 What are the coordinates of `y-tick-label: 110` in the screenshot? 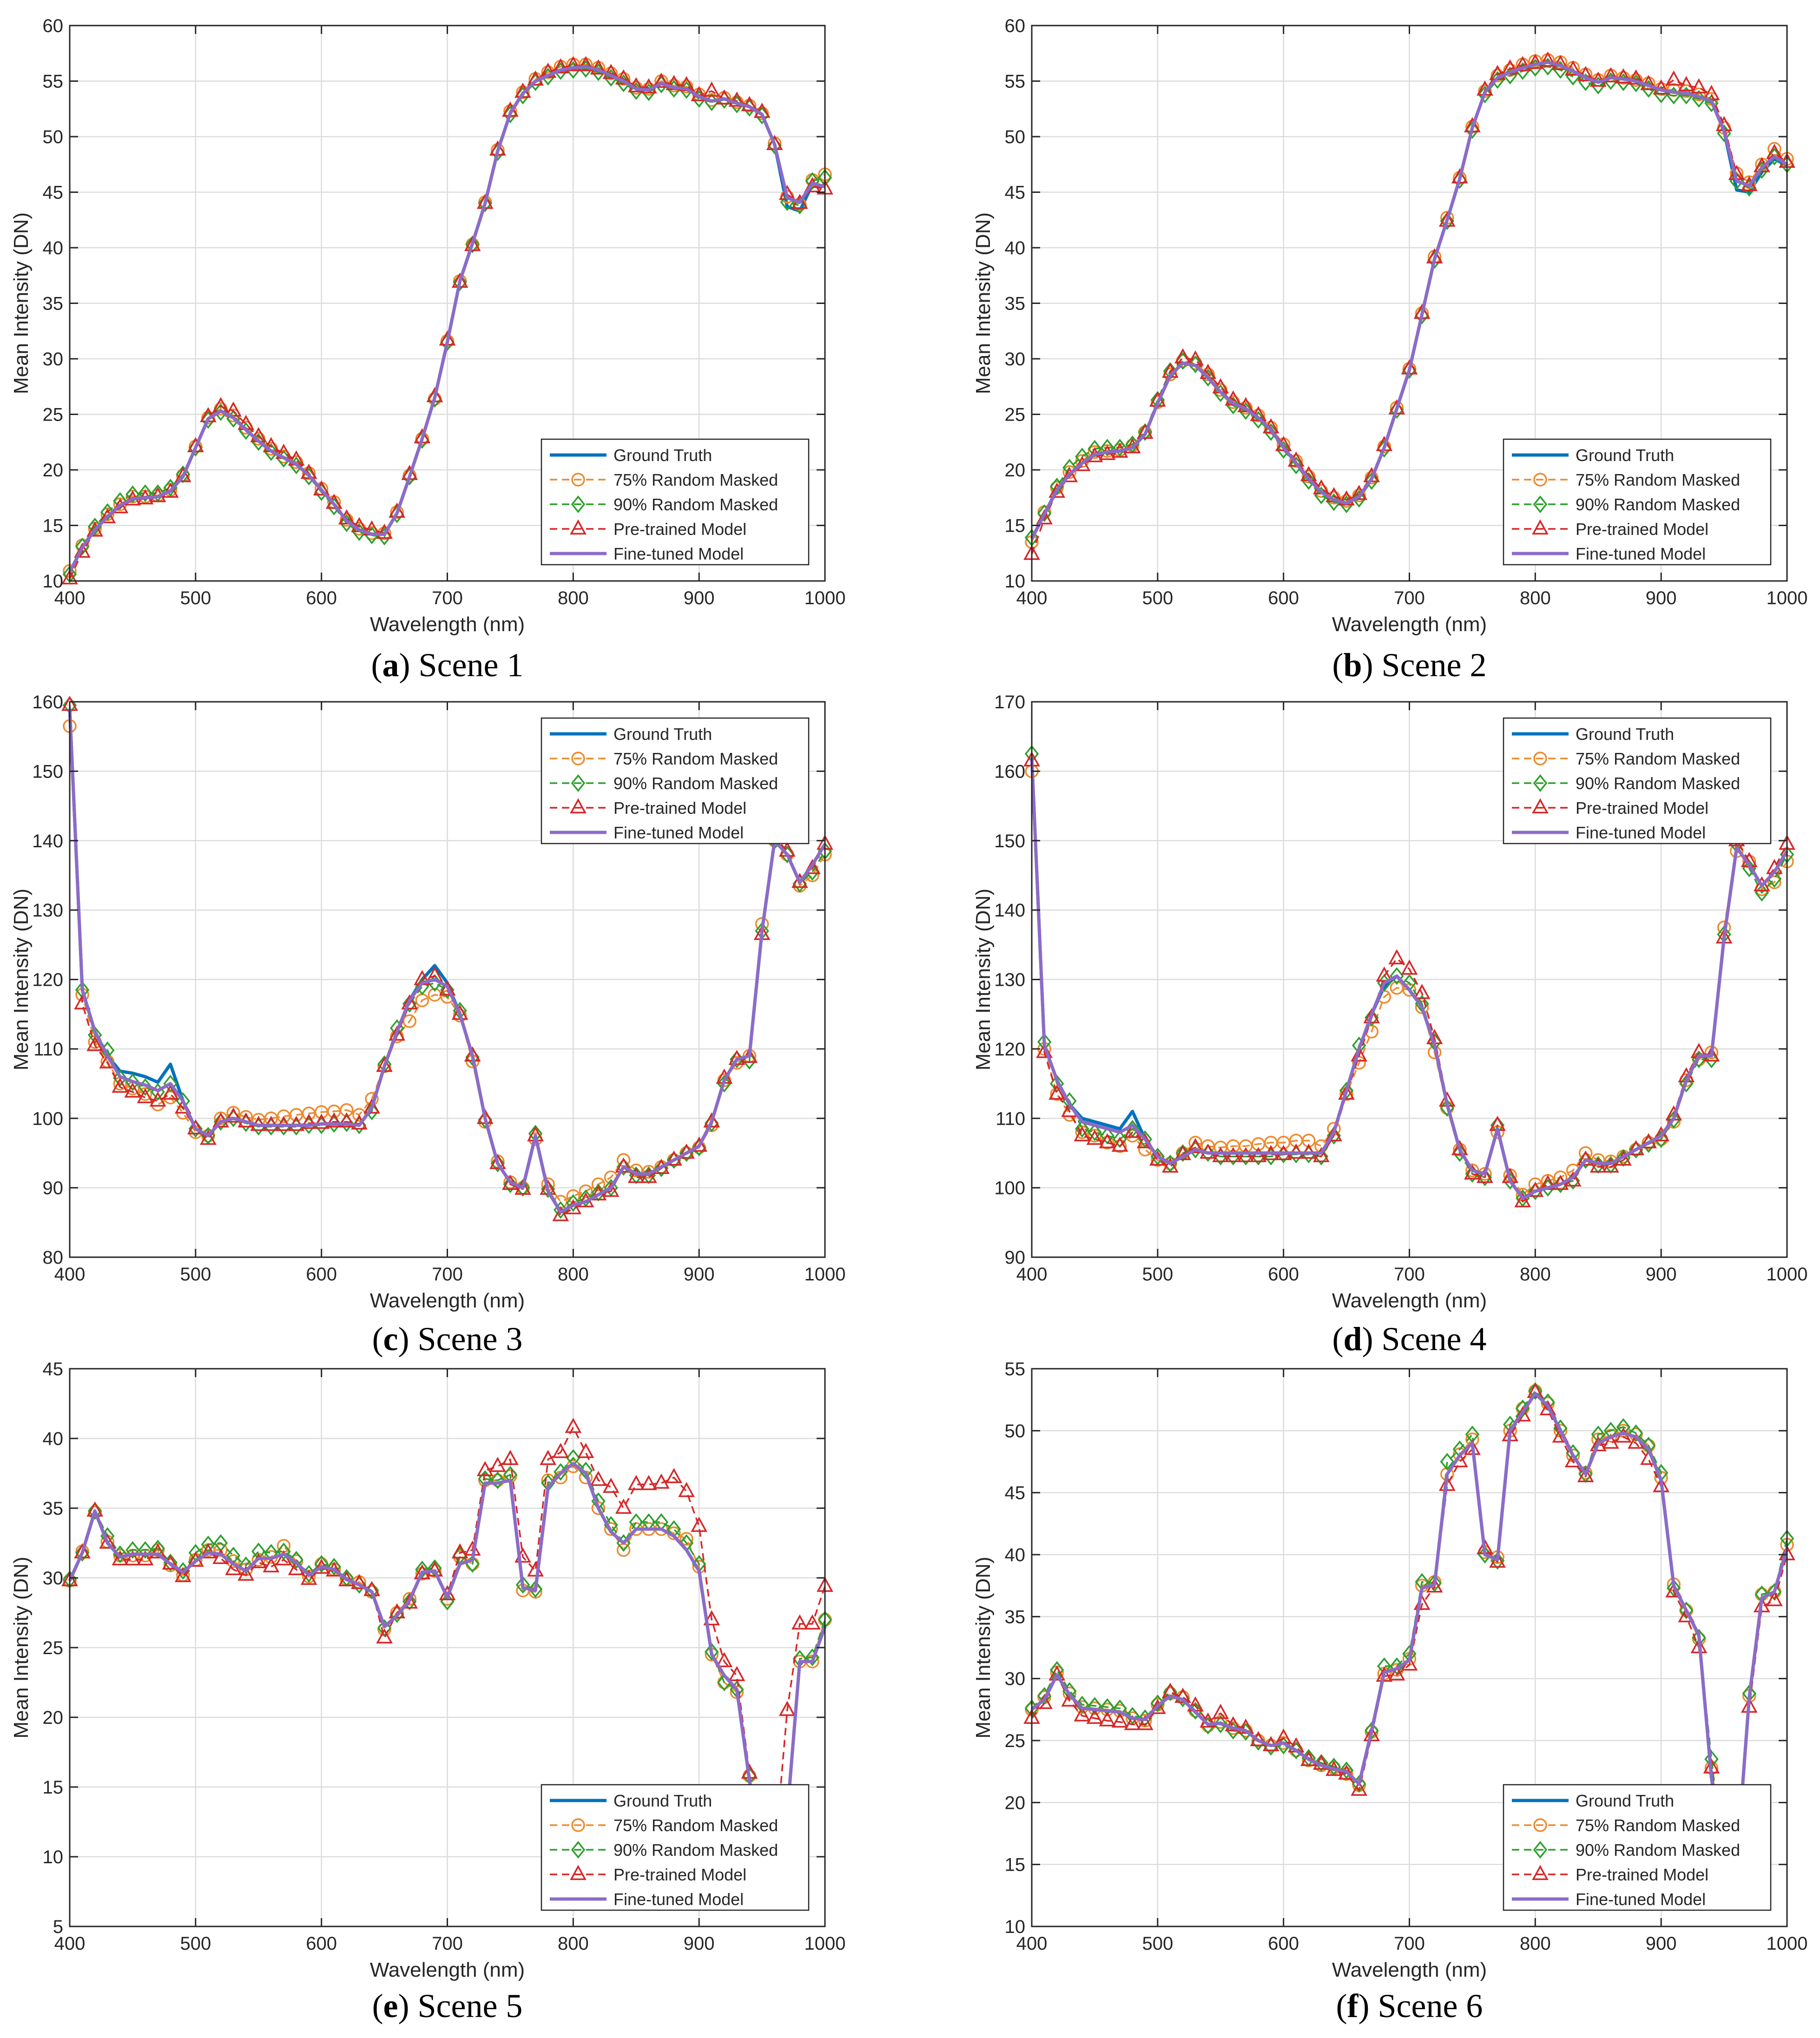 It's located at (1010, 1119).